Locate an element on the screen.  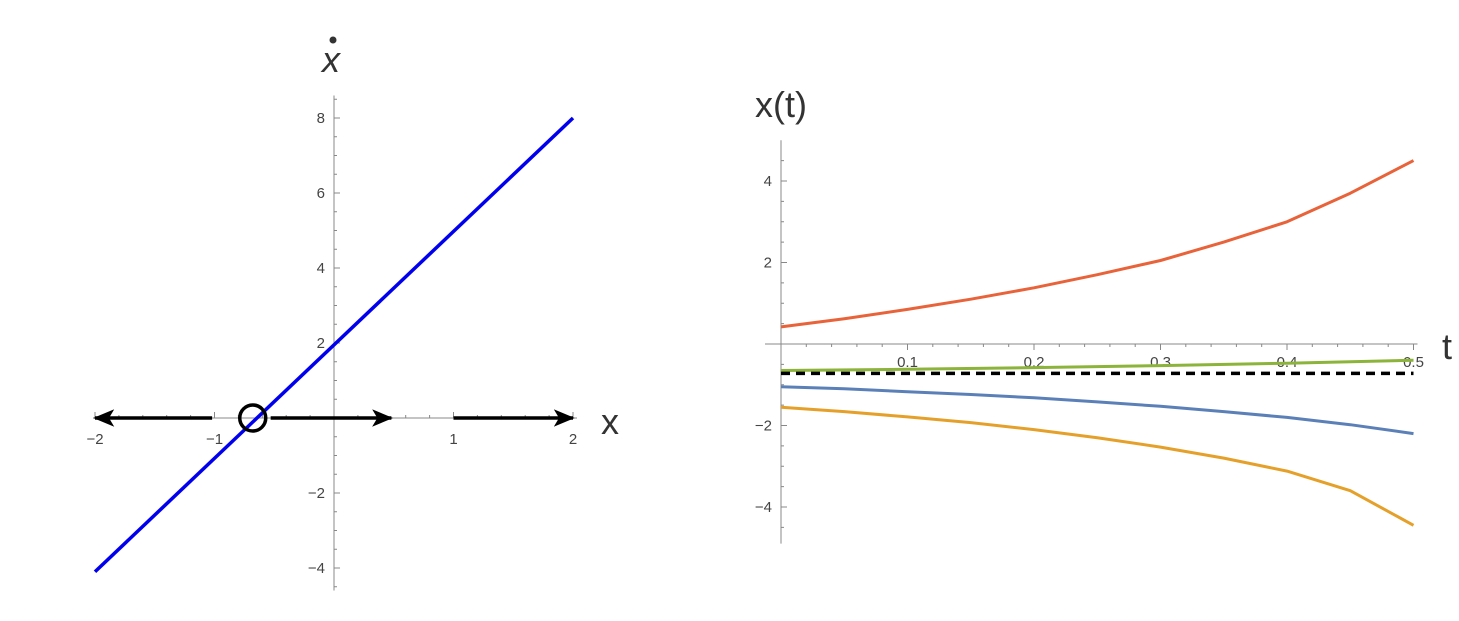
x-tick-label: 0.1 is located at coordinates (907, 362).